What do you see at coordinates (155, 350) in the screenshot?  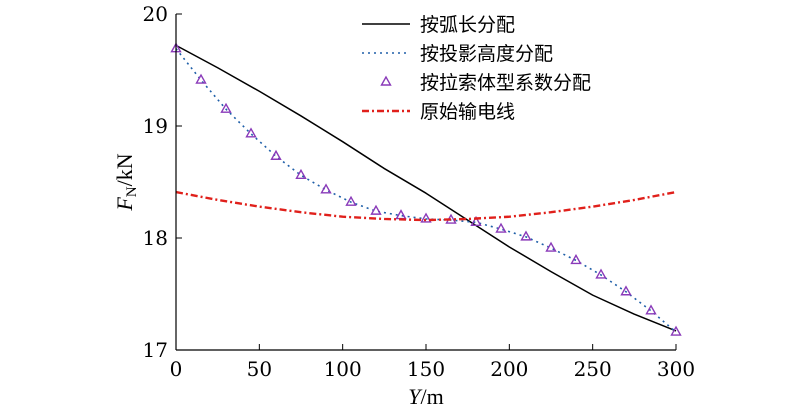 I see `y-tick-label: 17` at bounding box center [155, 350].